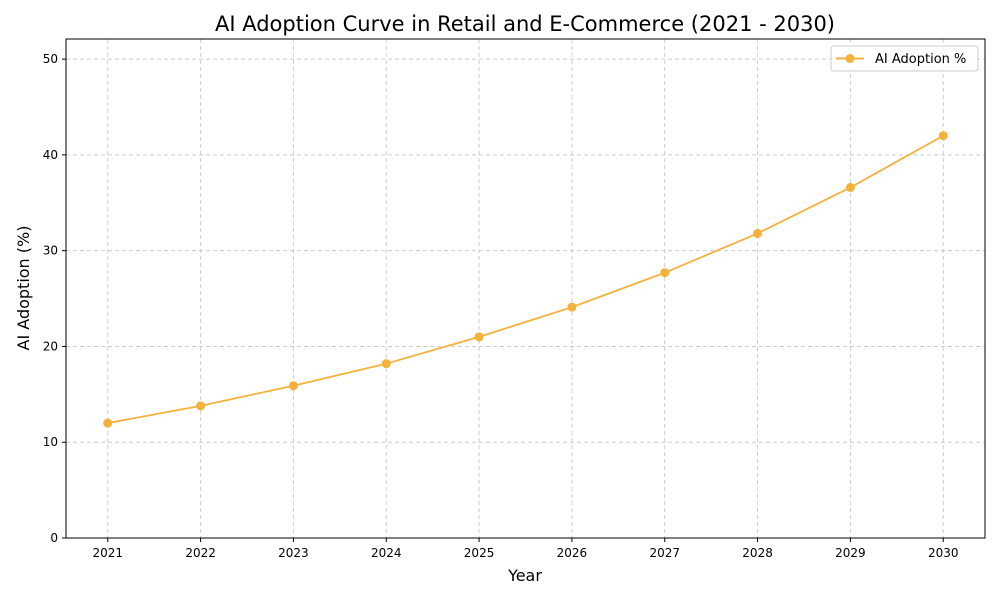  What do you see at coordinates (293, 553) in the screenshot?
I see `x-tick-label: 2023` at bounding box center [293, 553].